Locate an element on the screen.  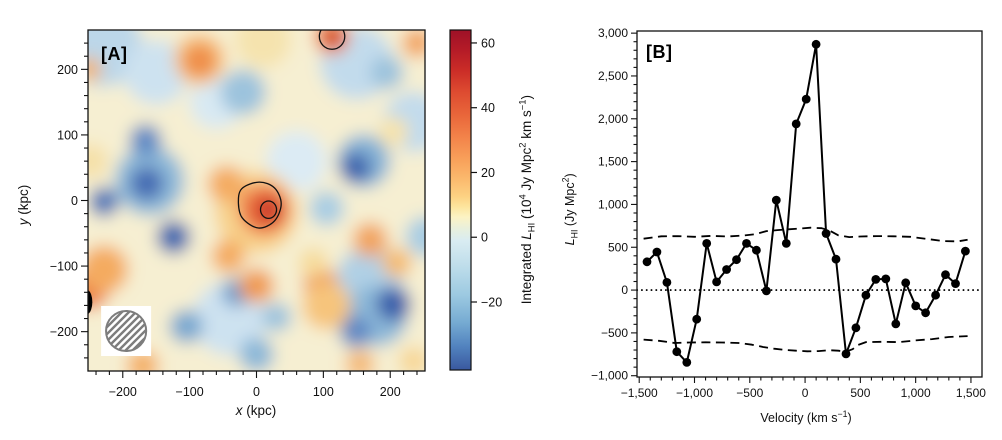
panel-a-y-tick-label: −200 is located at coordinates (64, 332).